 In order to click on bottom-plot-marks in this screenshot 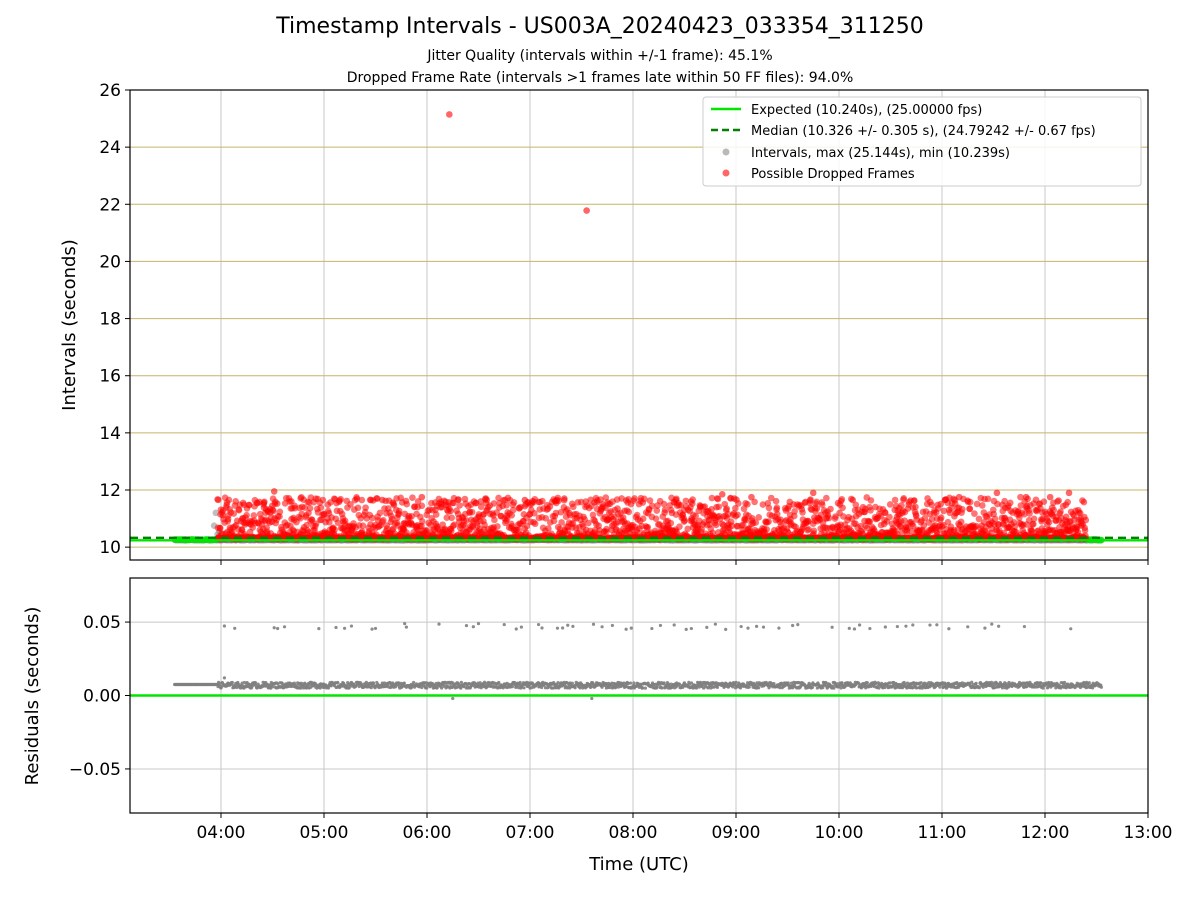, I will do `click(639, 661)`.